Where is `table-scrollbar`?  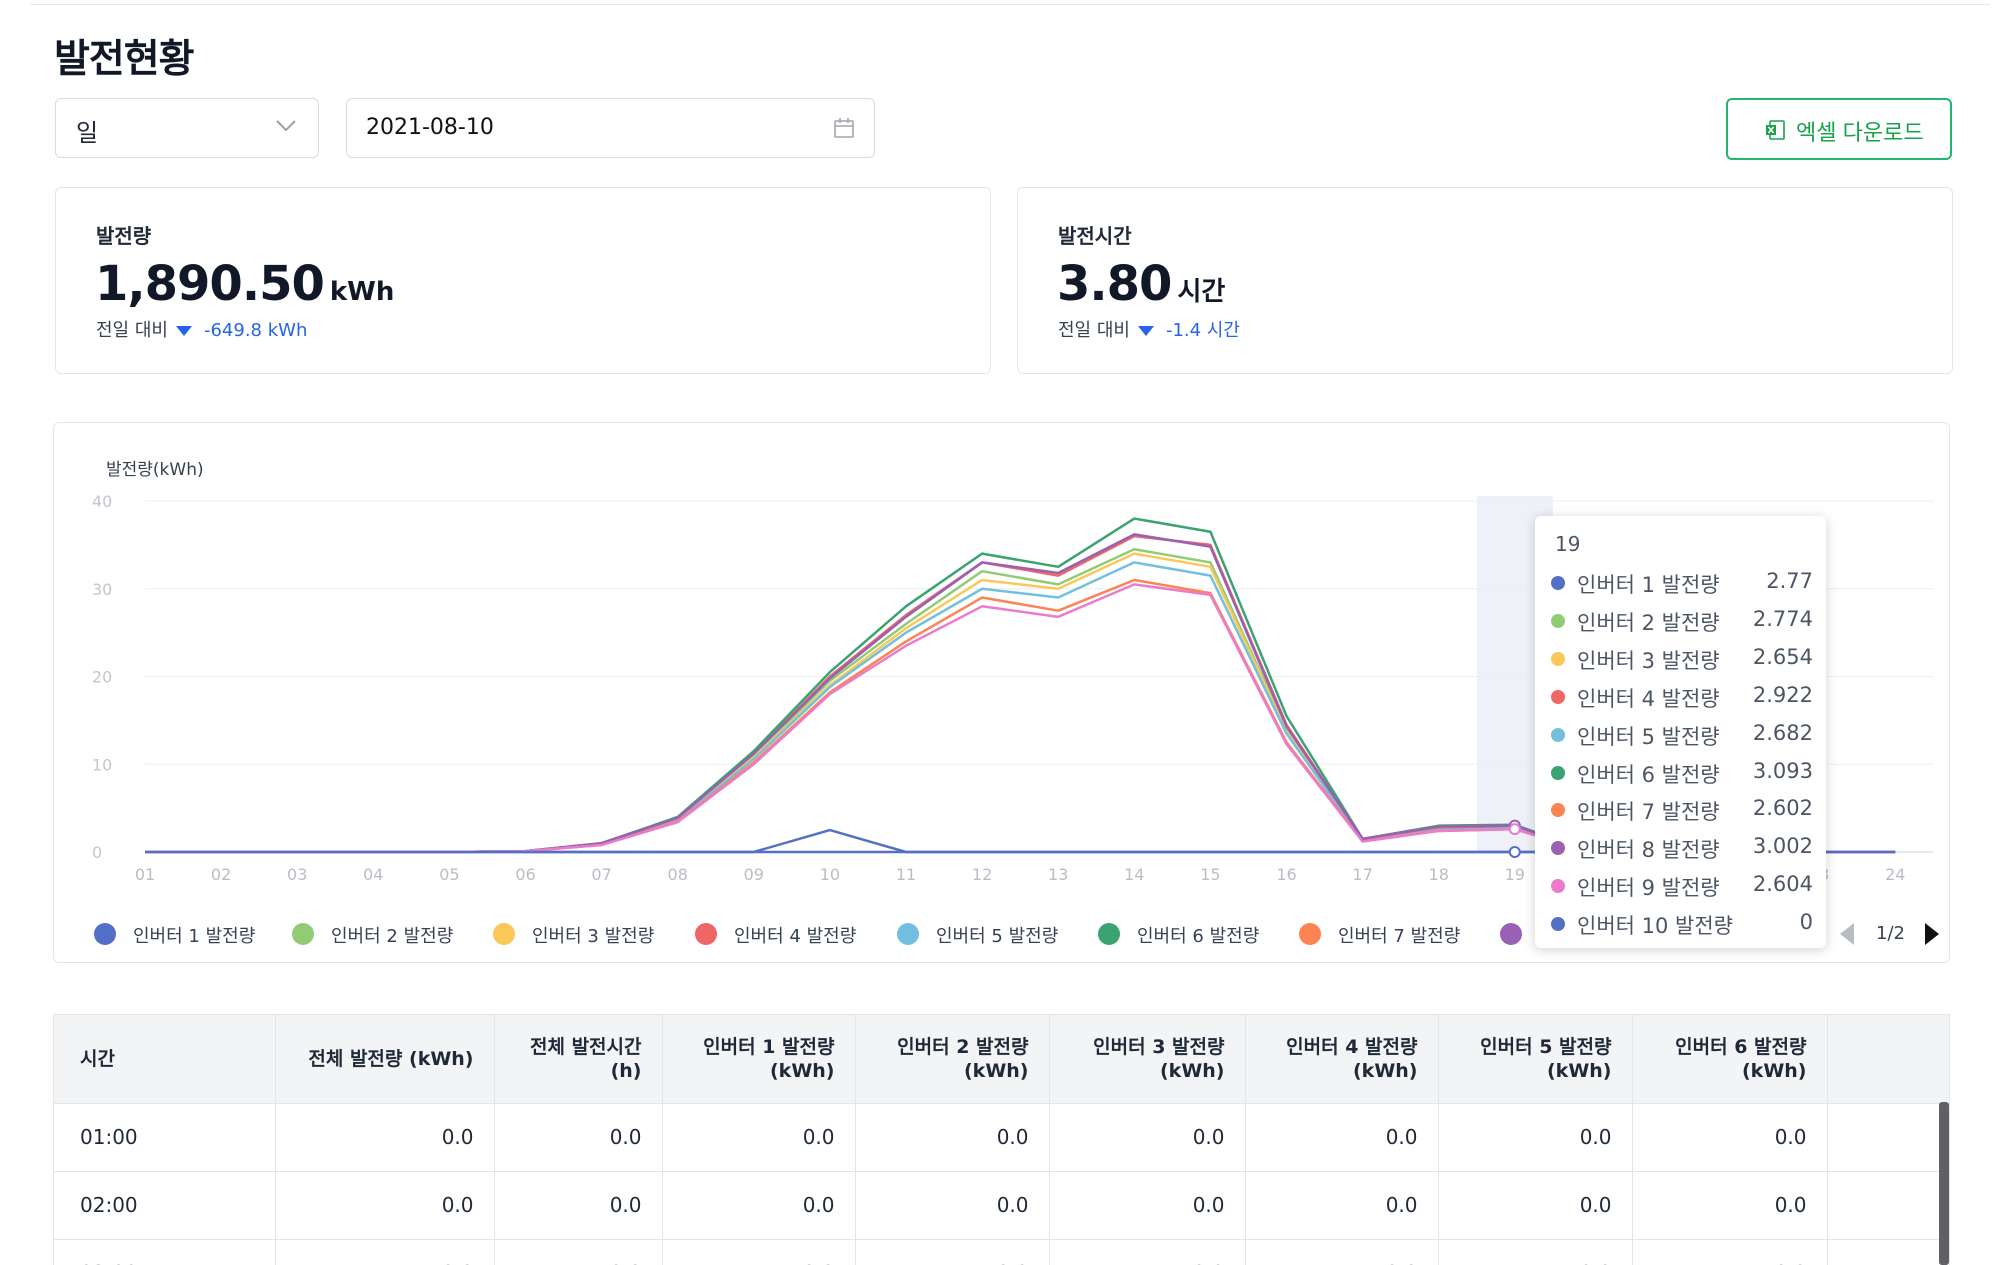 table-scrollbar is located at coordinates (1944, 1183).